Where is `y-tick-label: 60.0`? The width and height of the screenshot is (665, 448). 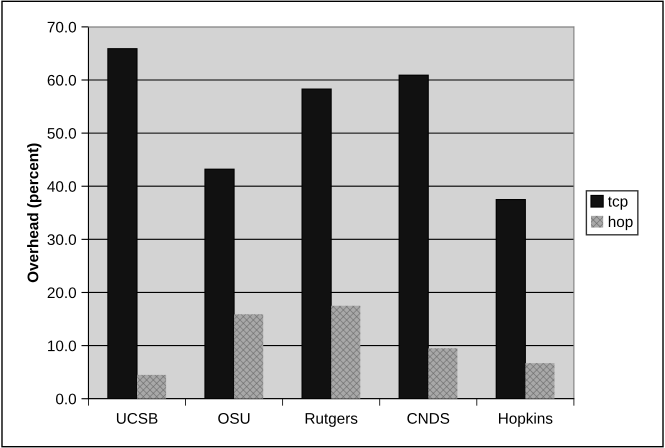 y-tick-label: 60.0 is located at coordinates (62, 80).